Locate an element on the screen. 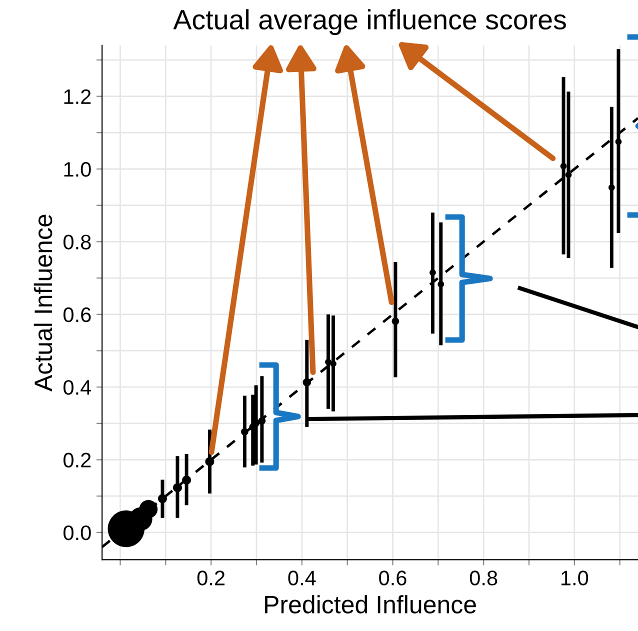 This screenshot has height=631, width=638. y-tick-label: 0.8 is located at coordinates (77, 242).